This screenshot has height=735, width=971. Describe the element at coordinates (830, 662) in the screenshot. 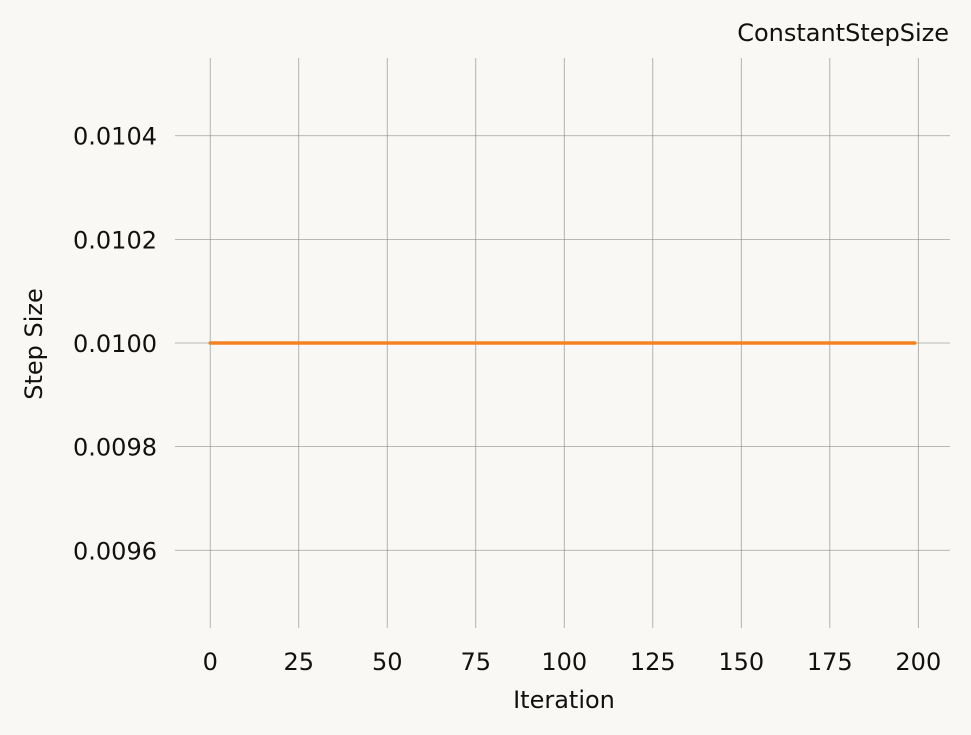

I see `x-tick-label: 175` at that location.